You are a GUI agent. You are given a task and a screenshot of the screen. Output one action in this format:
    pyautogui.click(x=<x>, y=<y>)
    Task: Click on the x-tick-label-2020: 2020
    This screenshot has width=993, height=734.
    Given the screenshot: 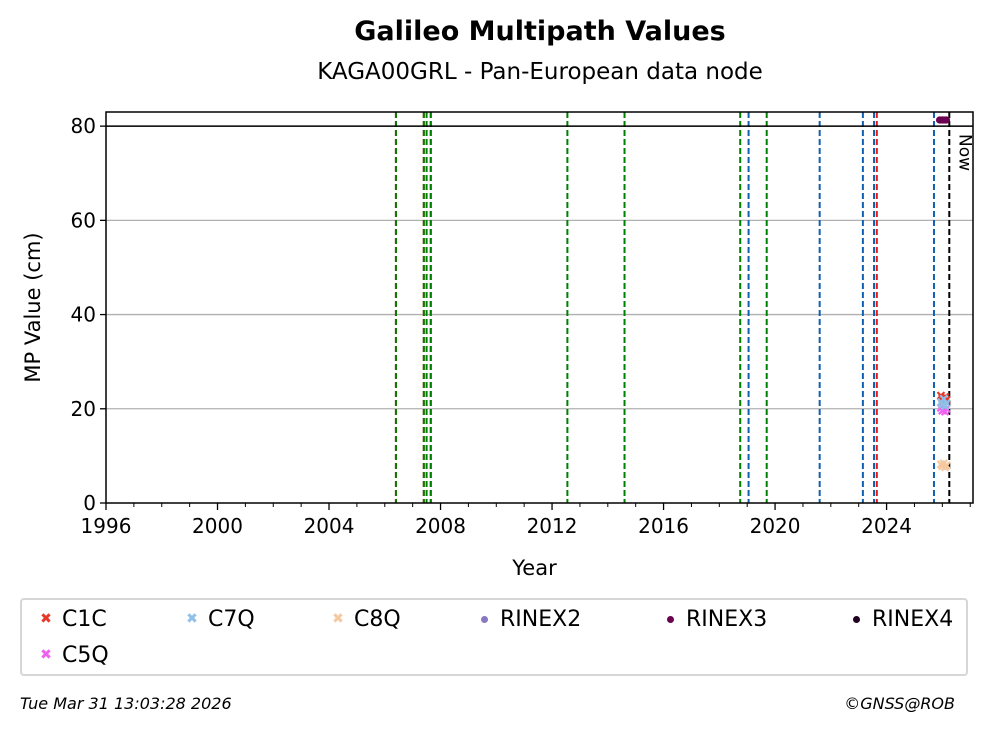 What is the action you would take?
    pyautogui.click(x=775, y=526)
    